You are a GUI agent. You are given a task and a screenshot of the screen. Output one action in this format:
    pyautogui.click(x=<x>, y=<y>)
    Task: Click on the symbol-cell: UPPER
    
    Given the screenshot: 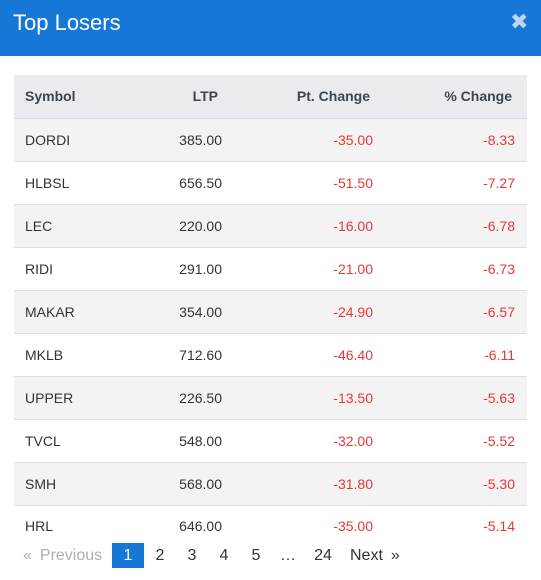 What is the action you would take?
    pyautogui.click(x=49, y=397)
    